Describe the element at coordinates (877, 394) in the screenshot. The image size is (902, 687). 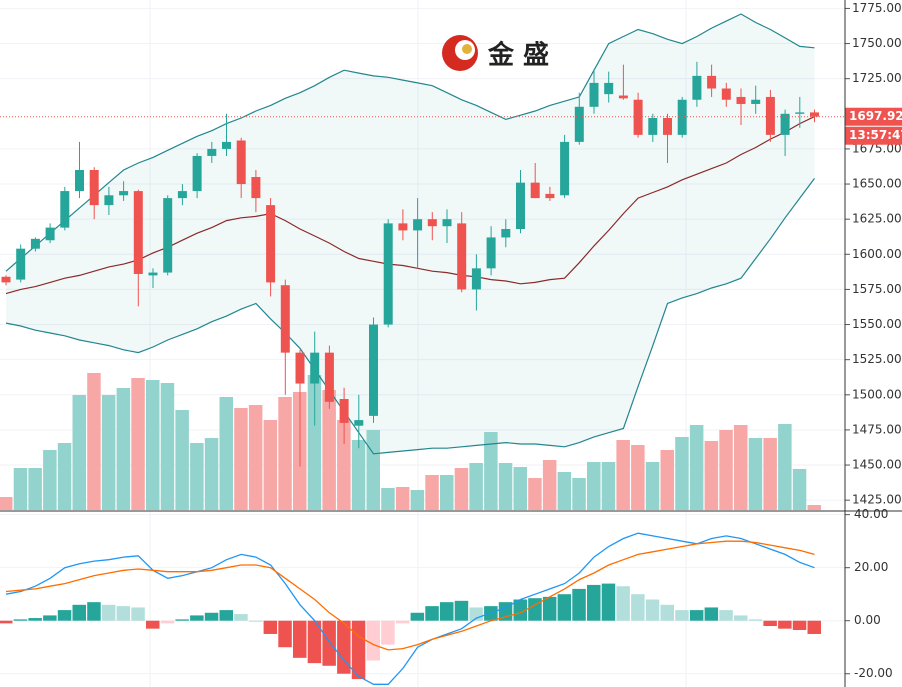
I see `y-tick-label: 1500.00` at that location.